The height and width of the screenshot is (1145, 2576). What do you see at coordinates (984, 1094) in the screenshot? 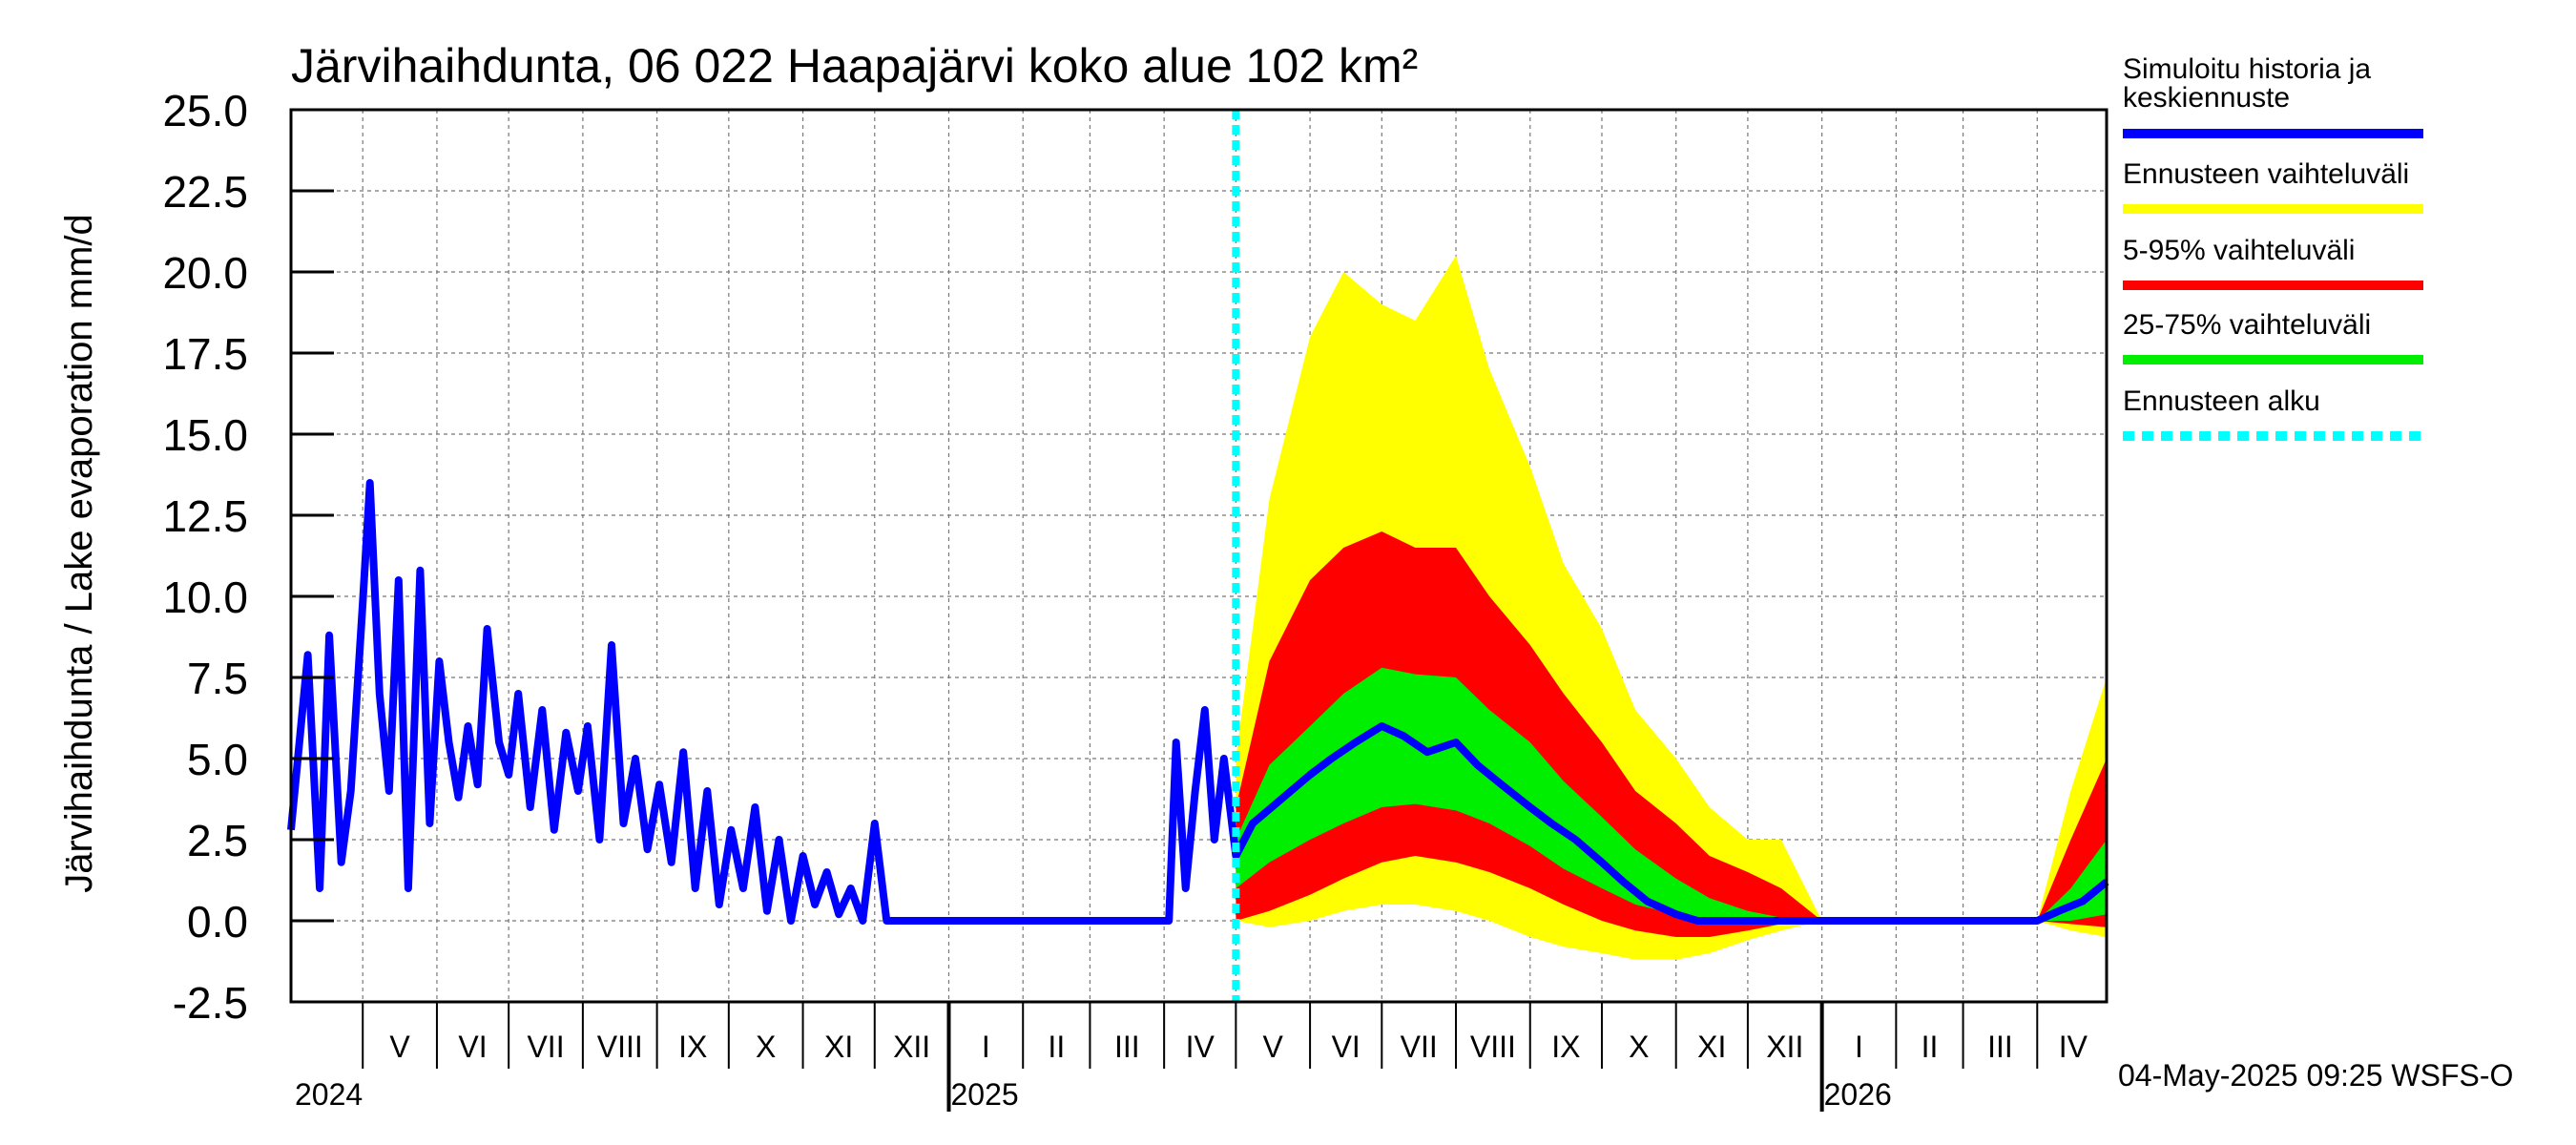
I see `x-year-label: 2025` at bounding box center [984, 1094].